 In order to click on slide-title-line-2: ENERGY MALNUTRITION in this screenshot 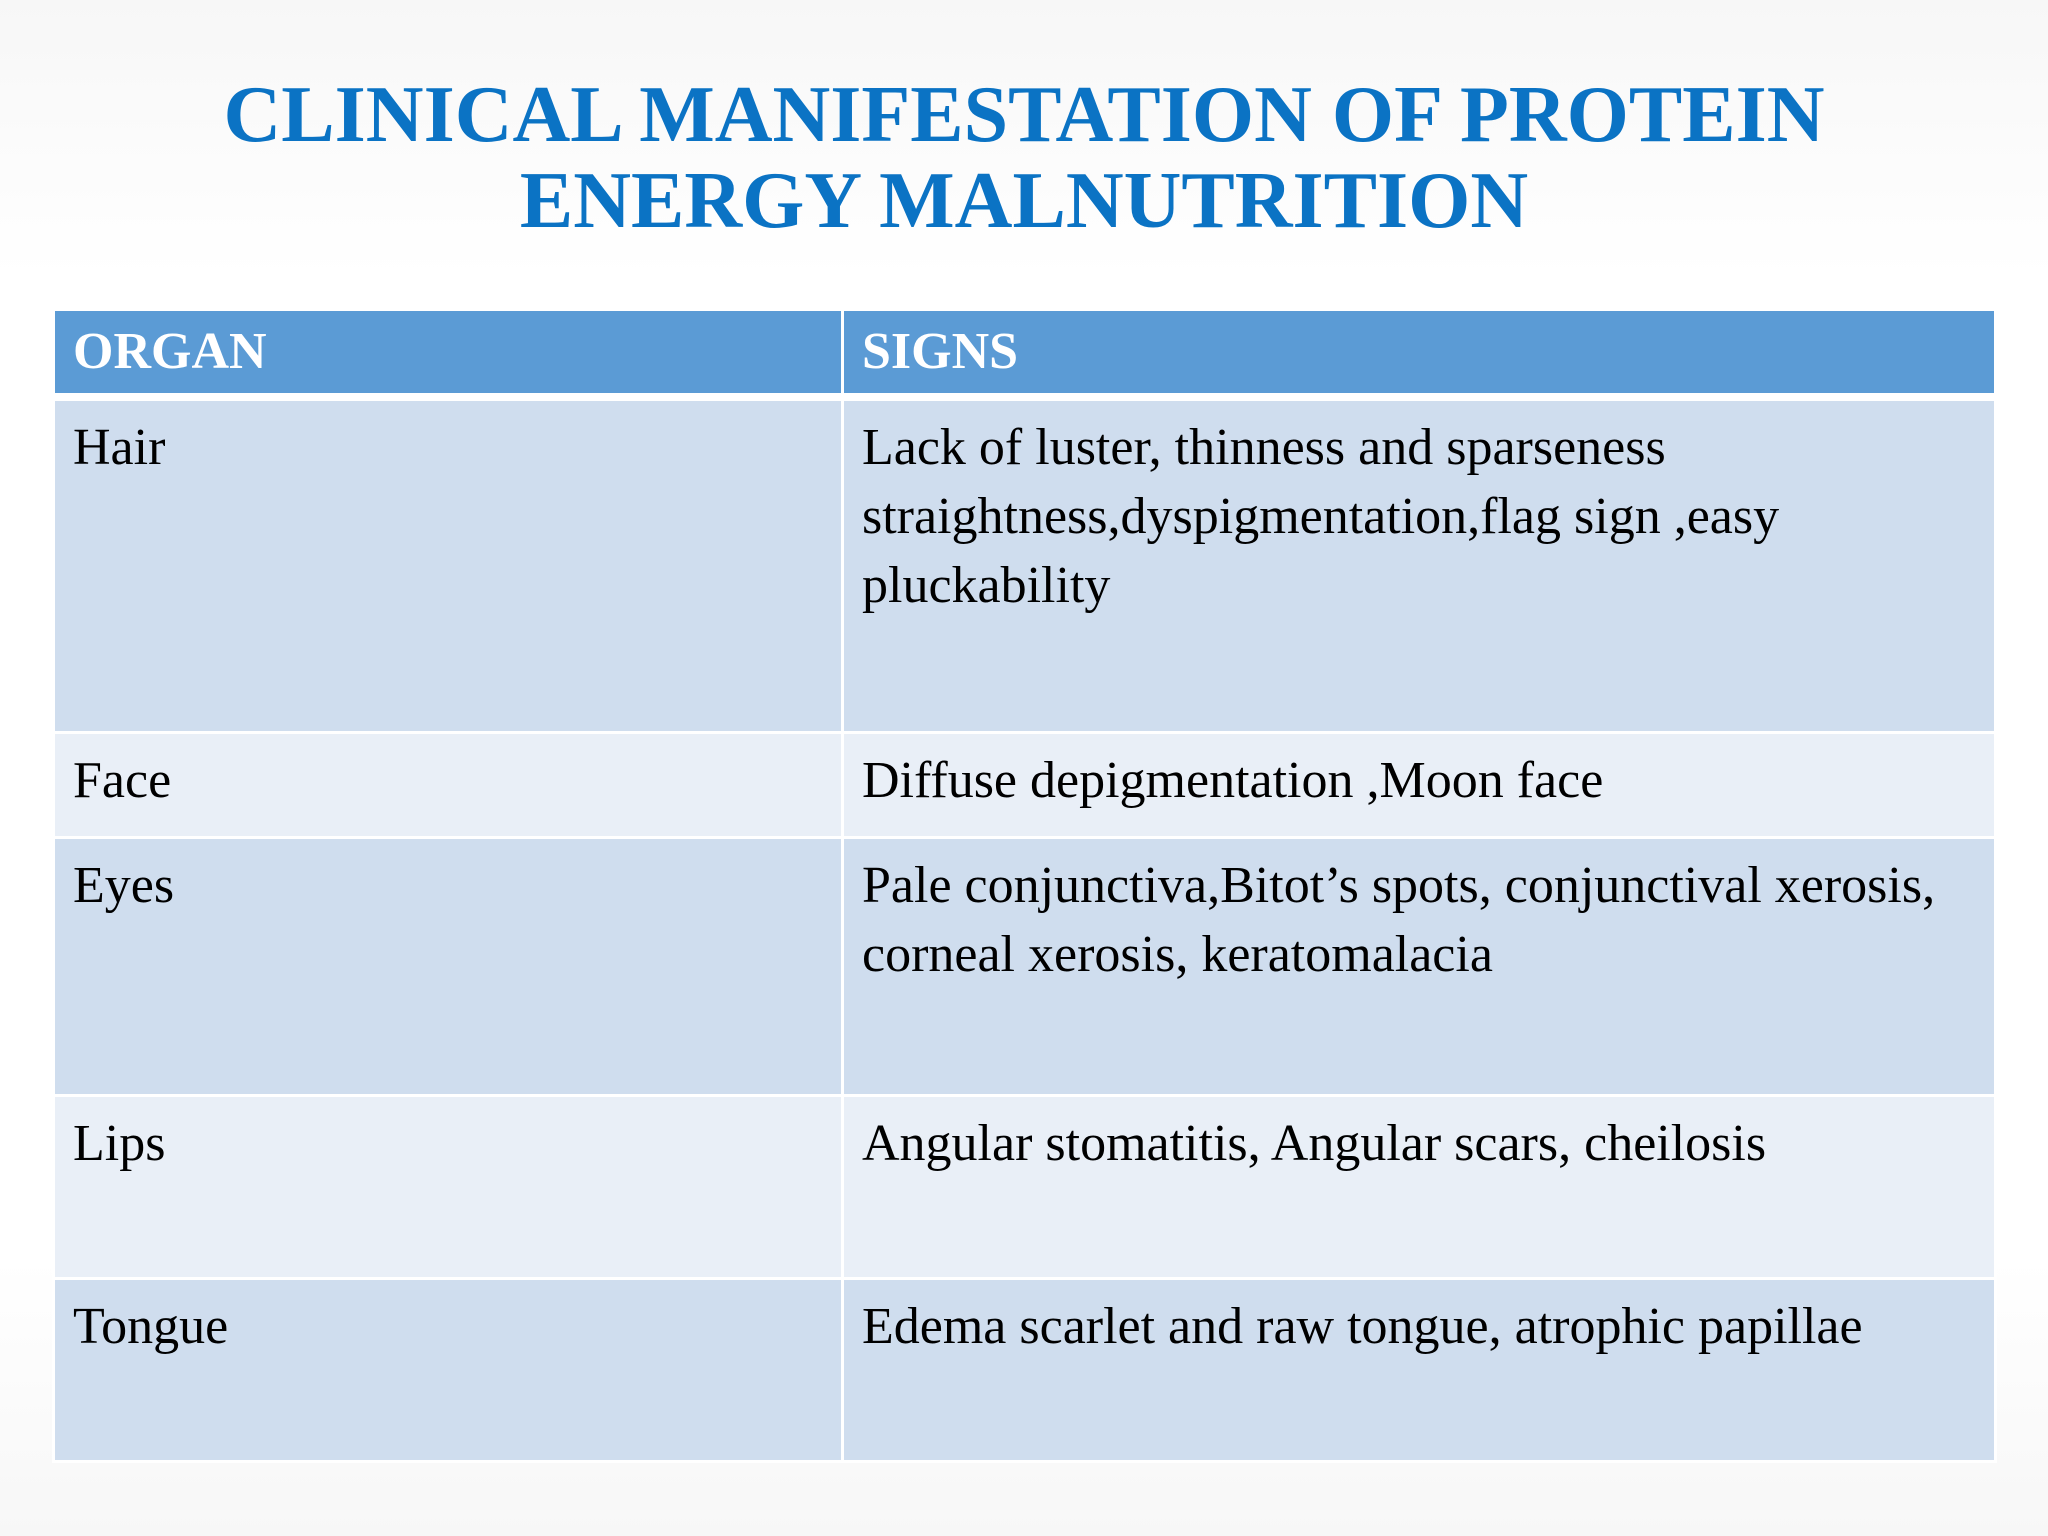, I will do `click(1024, 201)`.